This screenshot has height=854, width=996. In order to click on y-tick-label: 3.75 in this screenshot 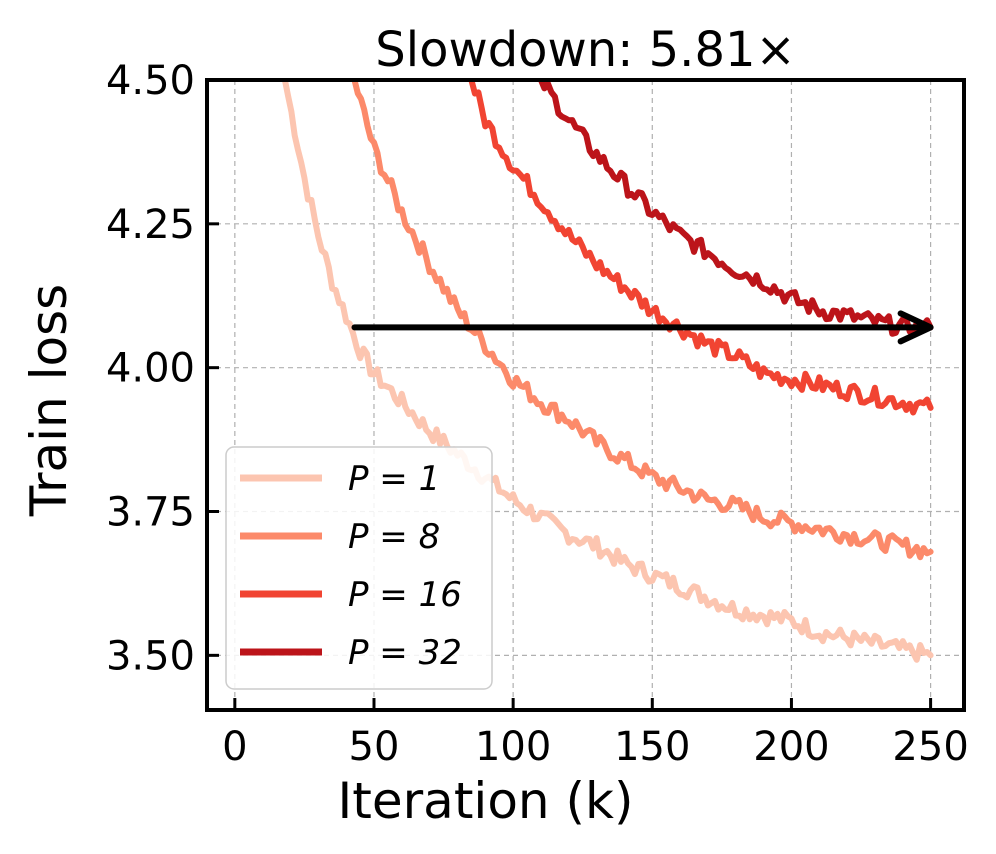, I will do `click(150, 513)`.